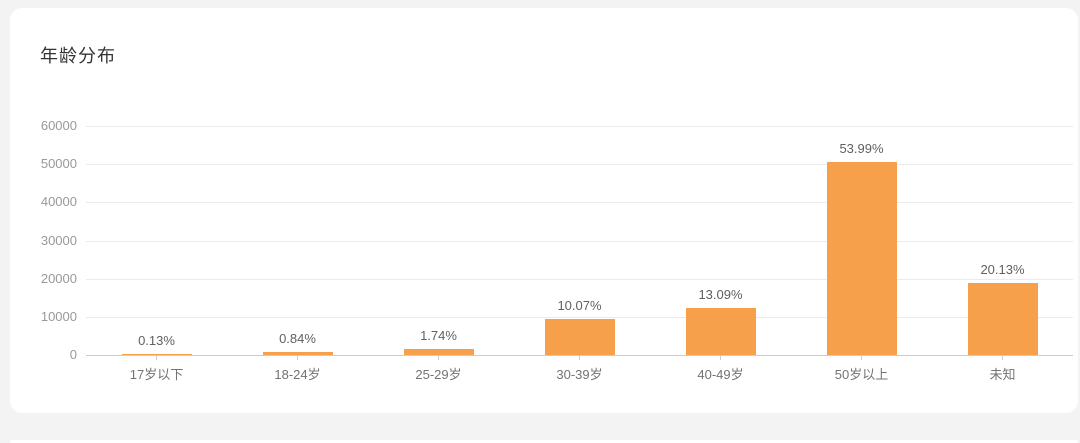 The height and width of the screenshot is (443, 1080). I want to click on bar-value-label: 1.74%, so click(438, 335).